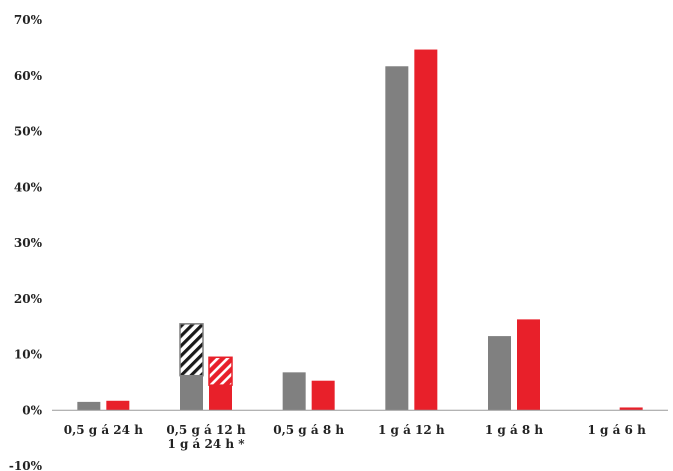  Describe the element at coordinates (308, 430) in the screenshot. I see `x-category-label: 0,5 g á 8 h` at that location.